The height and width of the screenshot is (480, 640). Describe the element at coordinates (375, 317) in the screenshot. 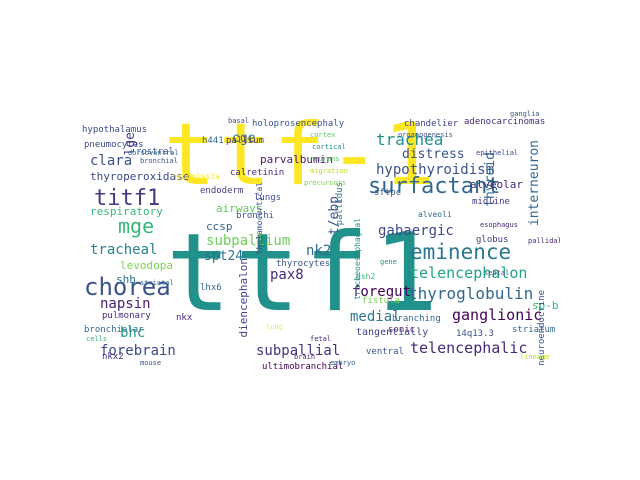

I see `word: medial` at that location.